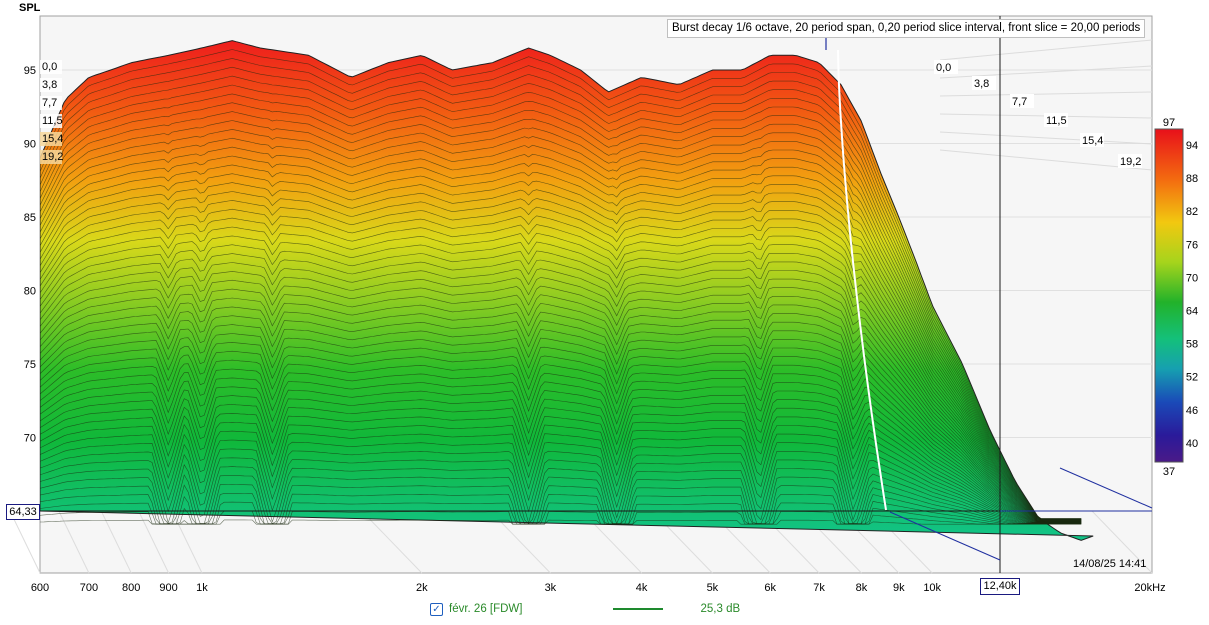  What do you see at coordinates (1192, 312) in the screenshot?
I see `colorbar-tick-label: 64` at bounding box center [1192, 312].